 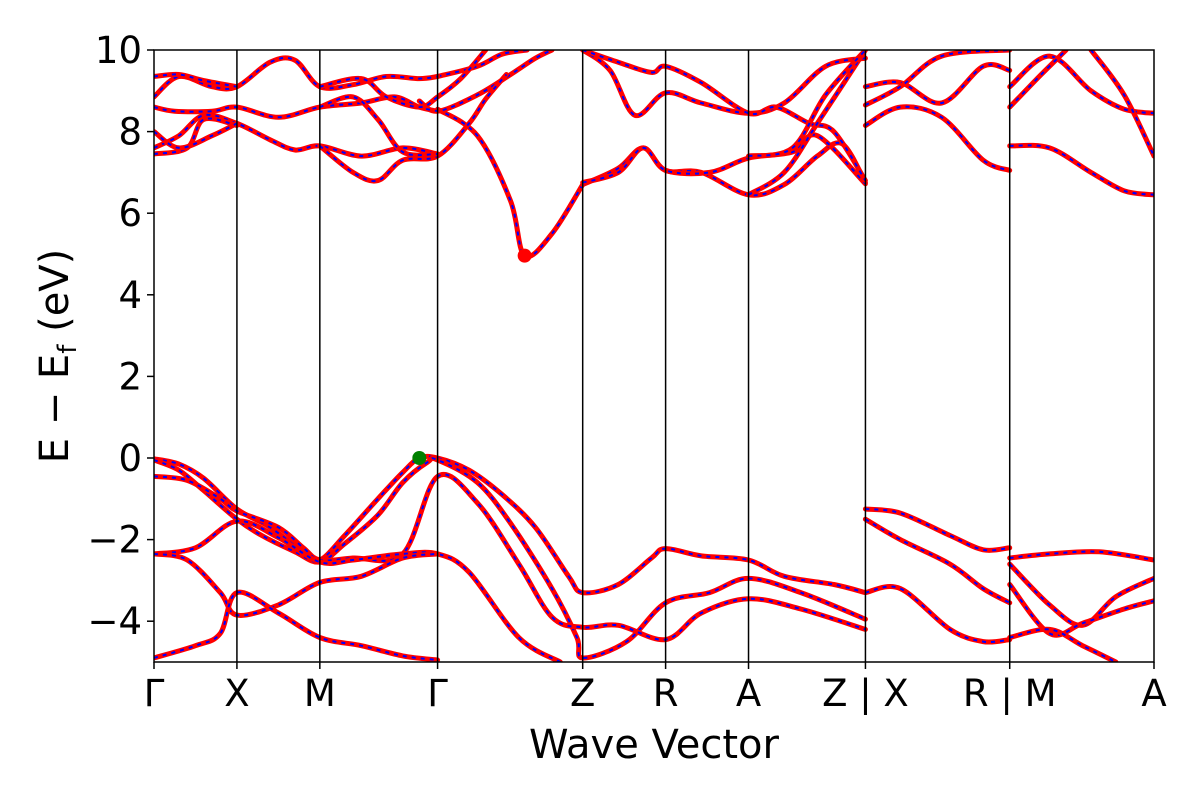 What do you see at coordinates (1153, 693) in the screenshot?
I see `x-tick-label-9: A` at bounding box center [1153, 693].